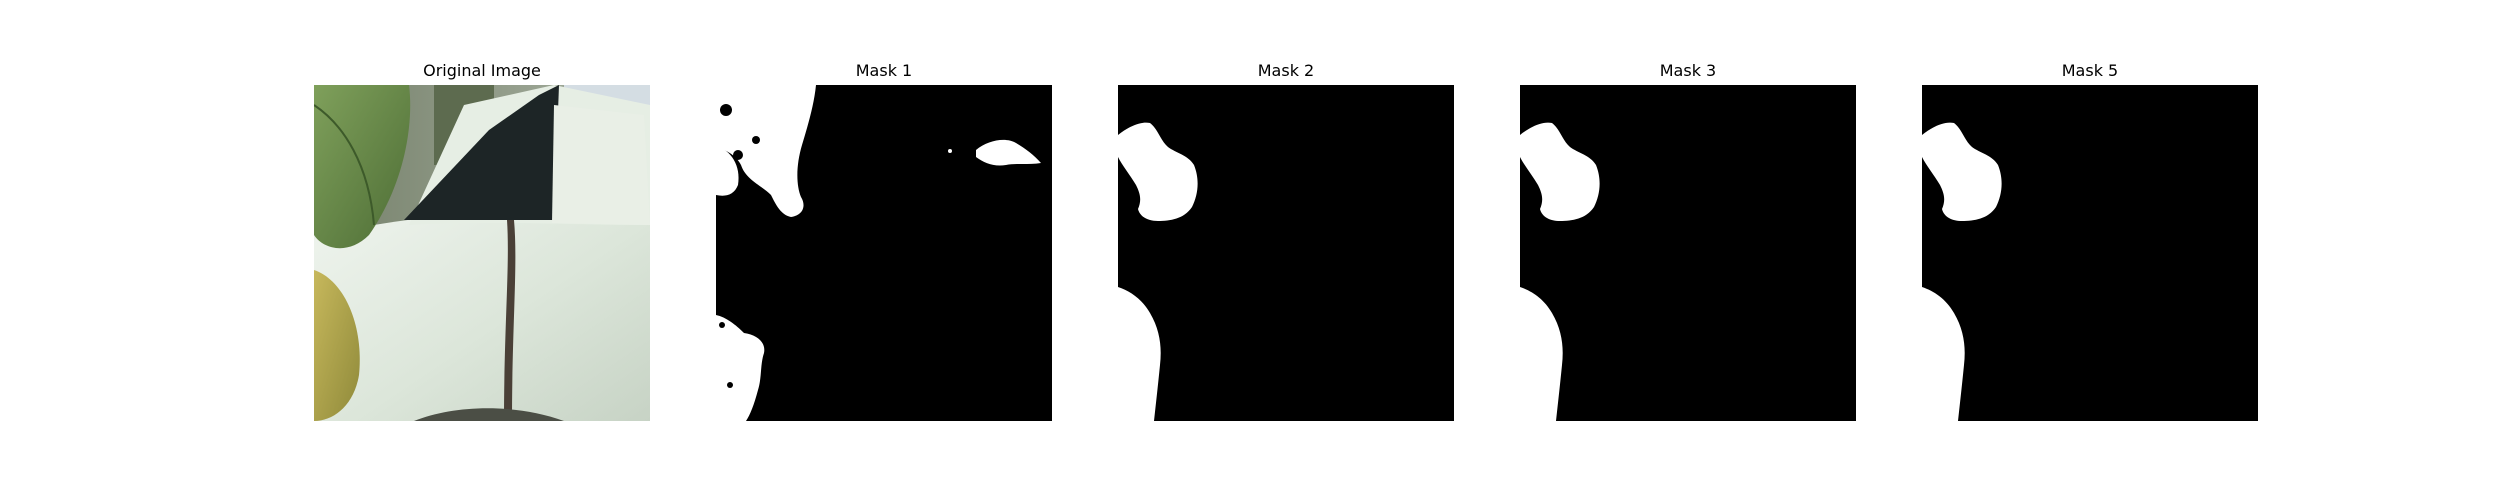 This screenshot has width=2500, height=500. I want to click on mask-1-drawing, so click(884, 253).